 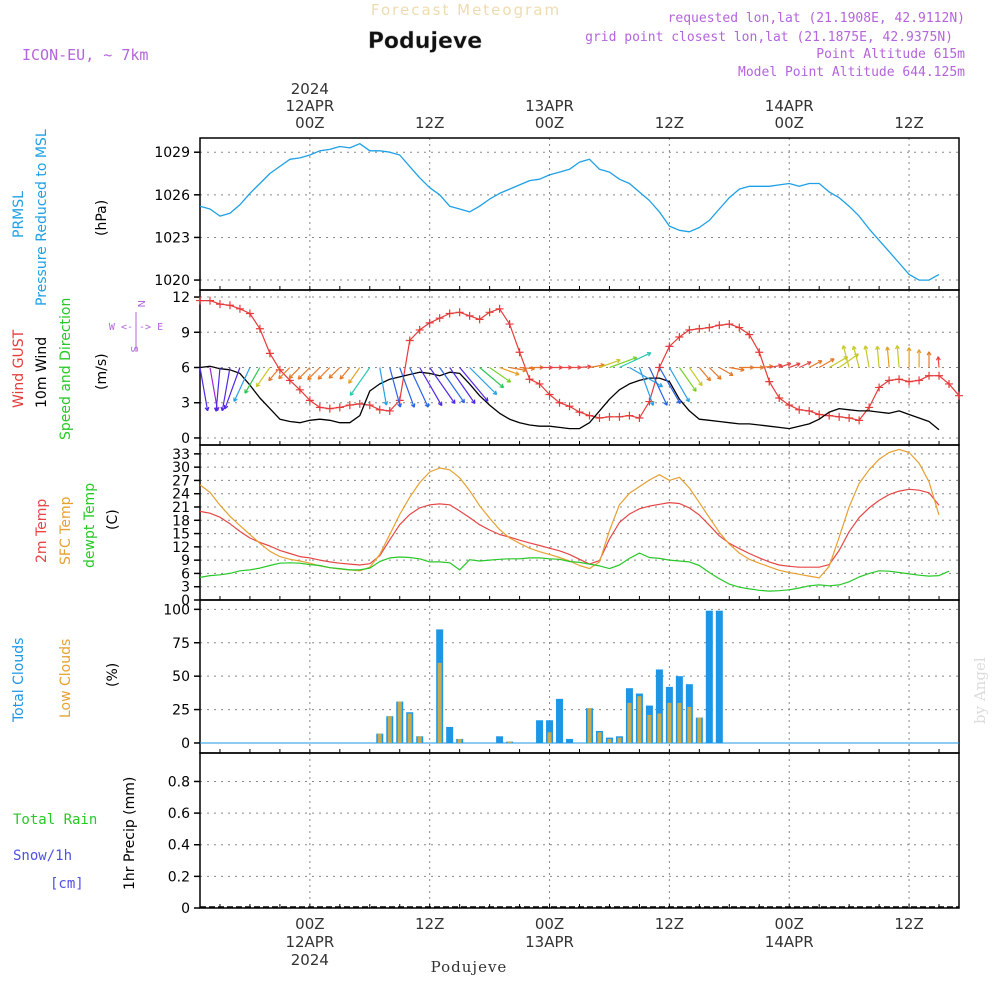 What do you see at coordinates (172, 196) in the screenshot?
I see `pressure-ytick-label: 1026` at bounding box center [172, 196].